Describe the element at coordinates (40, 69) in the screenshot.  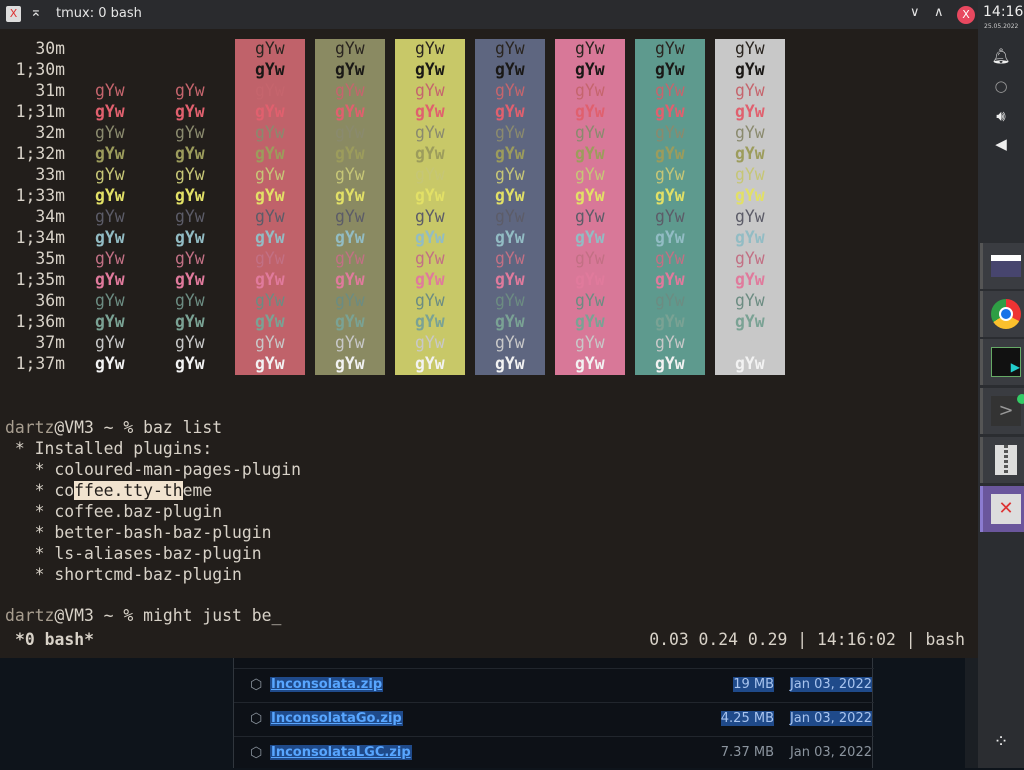
I see `sgr-code-label: 1;30m` at that location.